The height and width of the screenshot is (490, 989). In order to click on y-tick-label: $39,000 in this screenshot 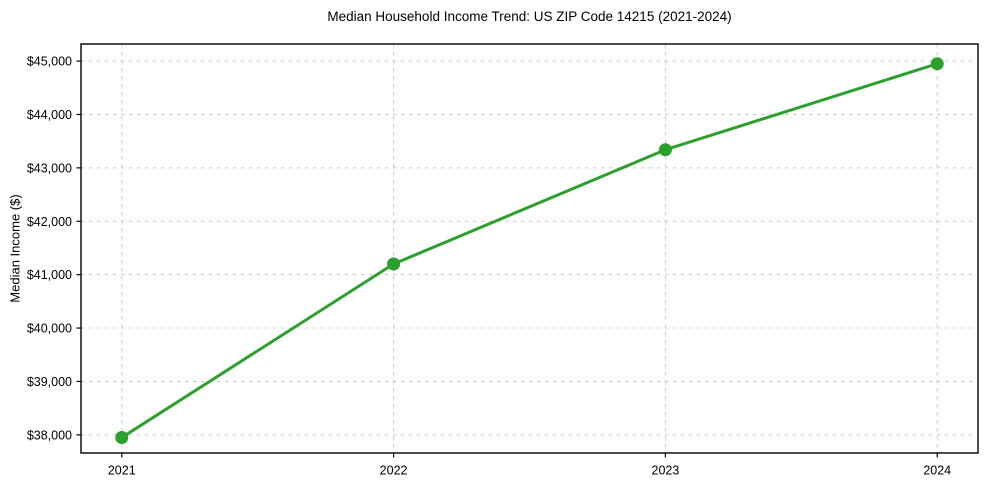, I will do `click(49, 382)`.